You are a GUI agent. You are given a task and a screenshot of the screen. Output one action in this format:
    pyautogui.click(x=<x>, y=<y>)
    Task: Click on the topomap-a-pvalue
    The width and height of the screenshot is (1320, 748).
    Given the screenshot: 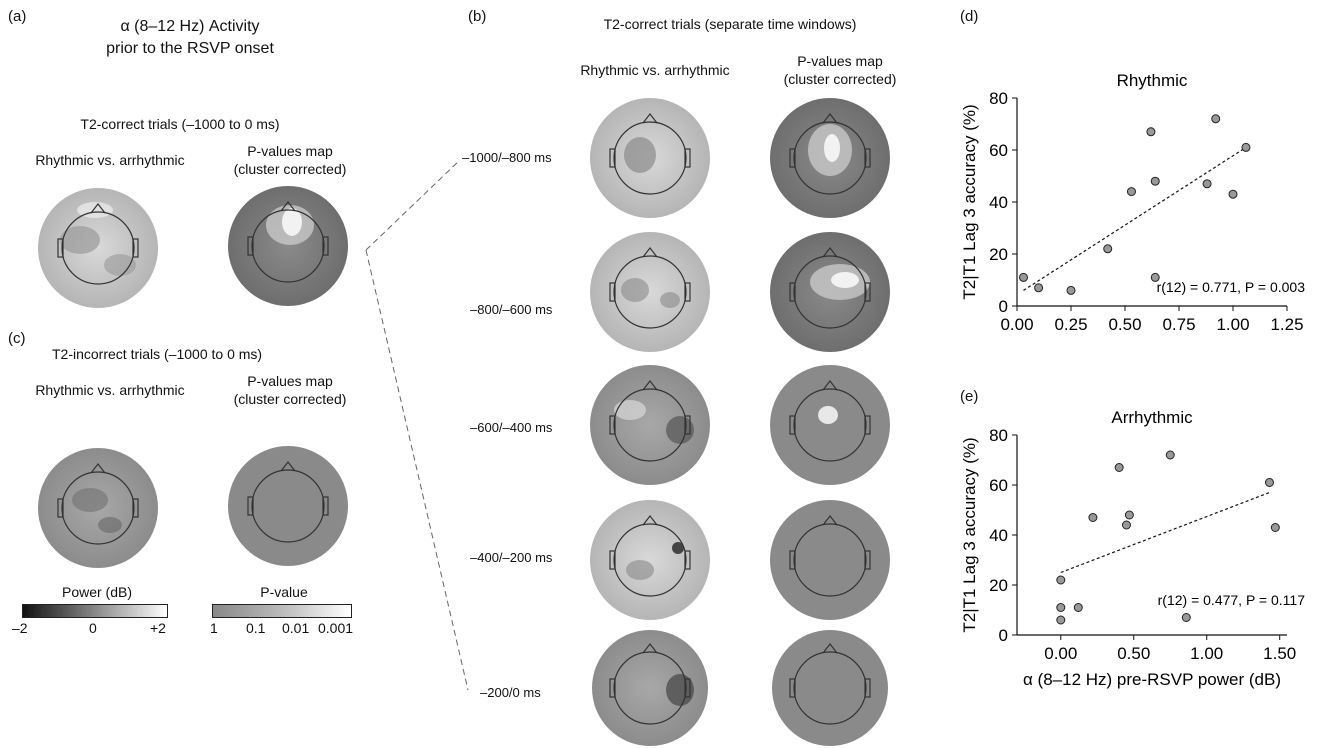 What is the action you would take?
    pyautogui.click(x=288, y=246)
    